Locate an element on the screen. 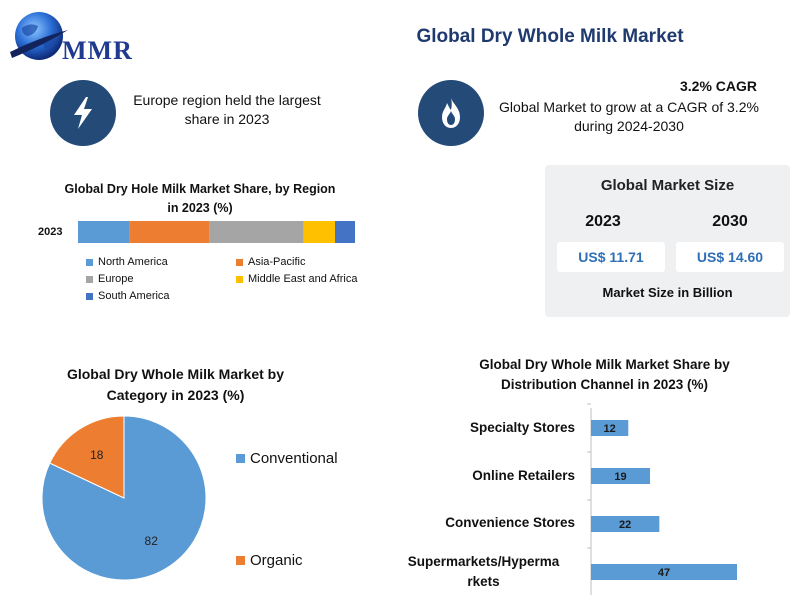 This screenshot has width=792, height=611. pie-label-organic: 18 is located at coordinates (97, 455).